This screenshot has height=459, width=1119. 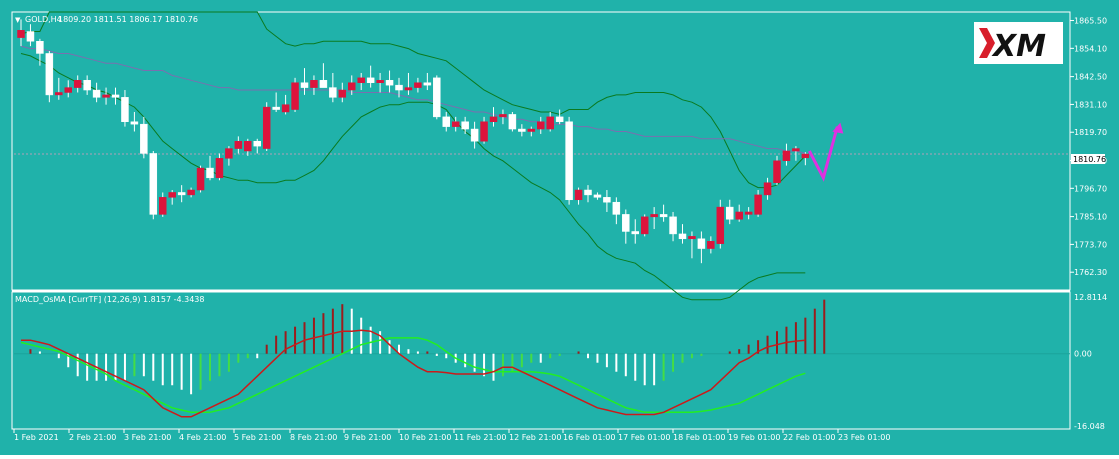 I want to click on macd-tick-label: 12.8114, so click(x=1090, y=297).